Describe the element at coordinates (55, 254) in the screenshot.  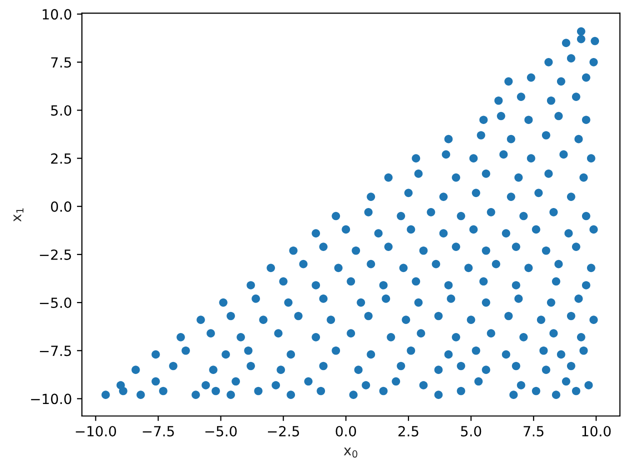
I see `y-tick-label: −2.5` at that location.